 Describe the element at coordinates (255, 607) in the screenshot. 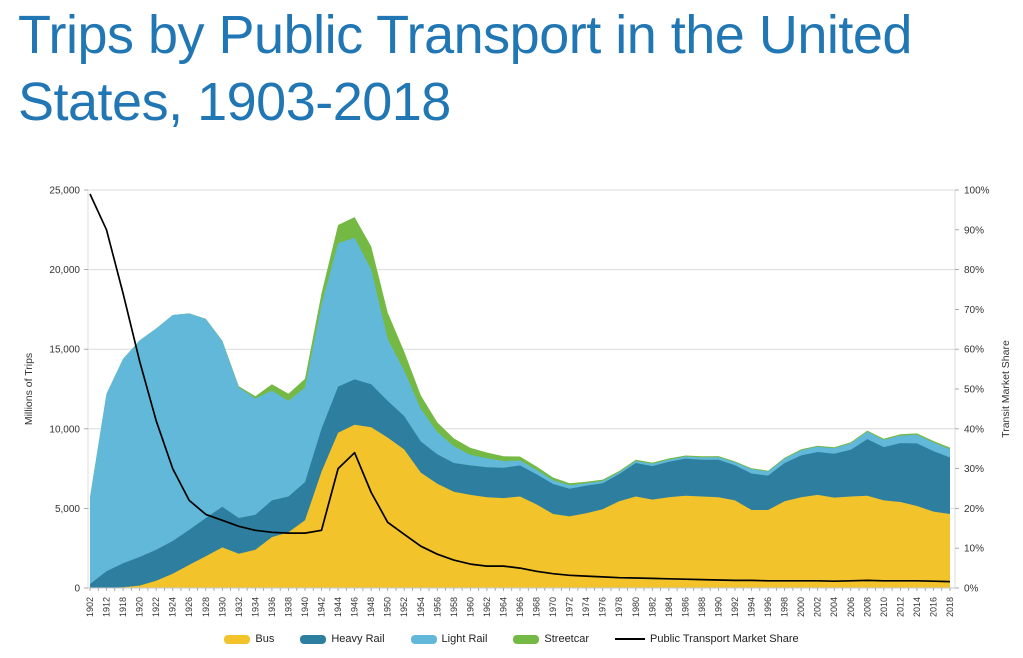

I see `x-tick-label: 1934` at that location.